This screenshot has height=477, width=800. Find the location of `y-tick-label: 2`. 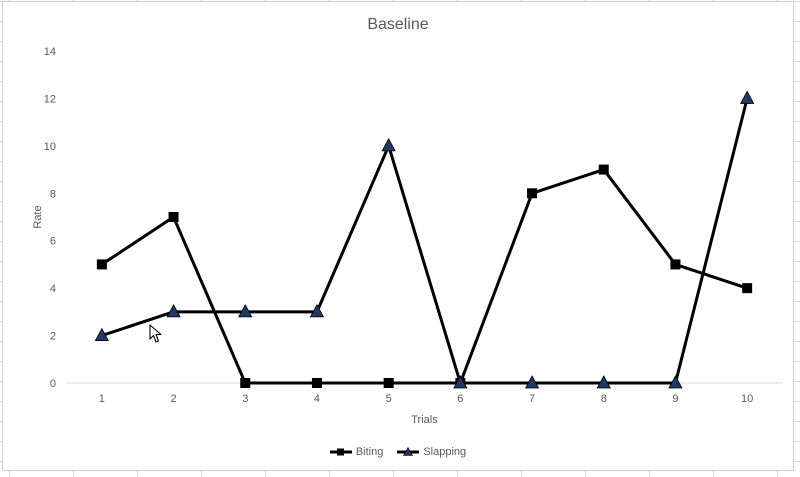

y-tick-label: 2 is located at coordinates (53, 337).